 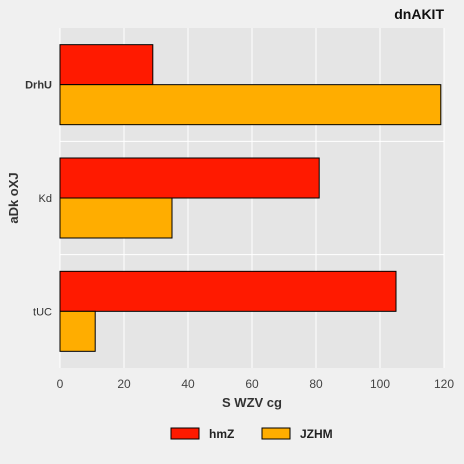 What do you see at coordinates (38, 199) in the screenshot?
I see `y-axis-ticks: DrhU Kd tUC` at bounding box center [38, 199].